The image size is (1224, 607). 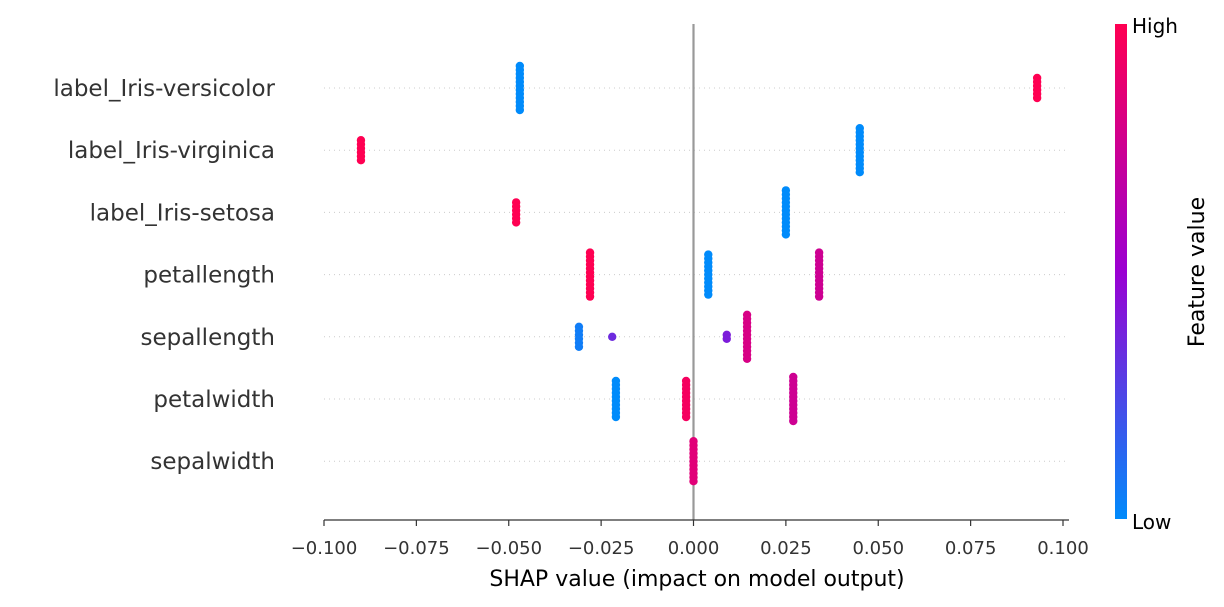 I want to click on colorbar-title: Feature value, so click(x=1197, y=272).